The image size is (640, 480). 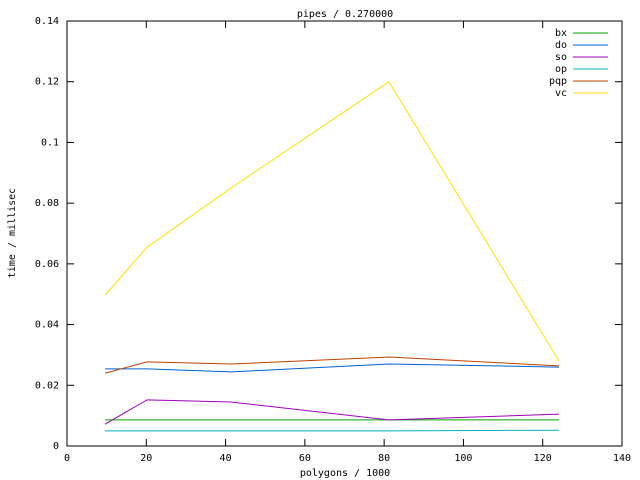 I want to click on y-axis-label: time / millisec, so click(x=12, y=233).